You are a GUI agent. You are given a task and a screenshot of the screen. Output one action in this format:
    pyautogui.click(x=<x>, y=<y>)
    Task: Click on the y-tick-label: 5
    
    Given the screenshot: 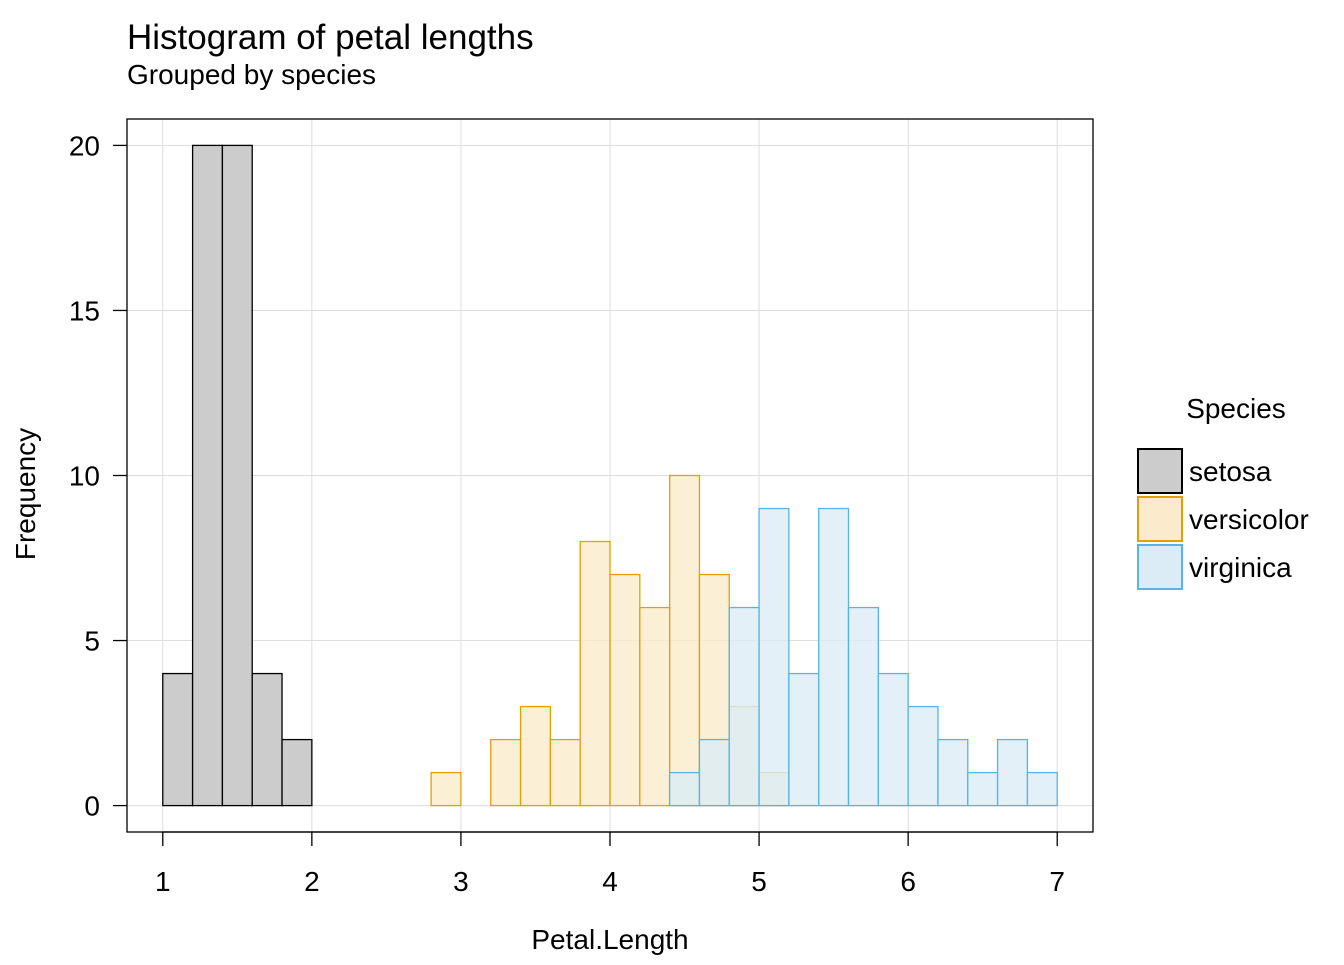 What is the action you would take?
    pyautogui.click(x=92, y=641)
    